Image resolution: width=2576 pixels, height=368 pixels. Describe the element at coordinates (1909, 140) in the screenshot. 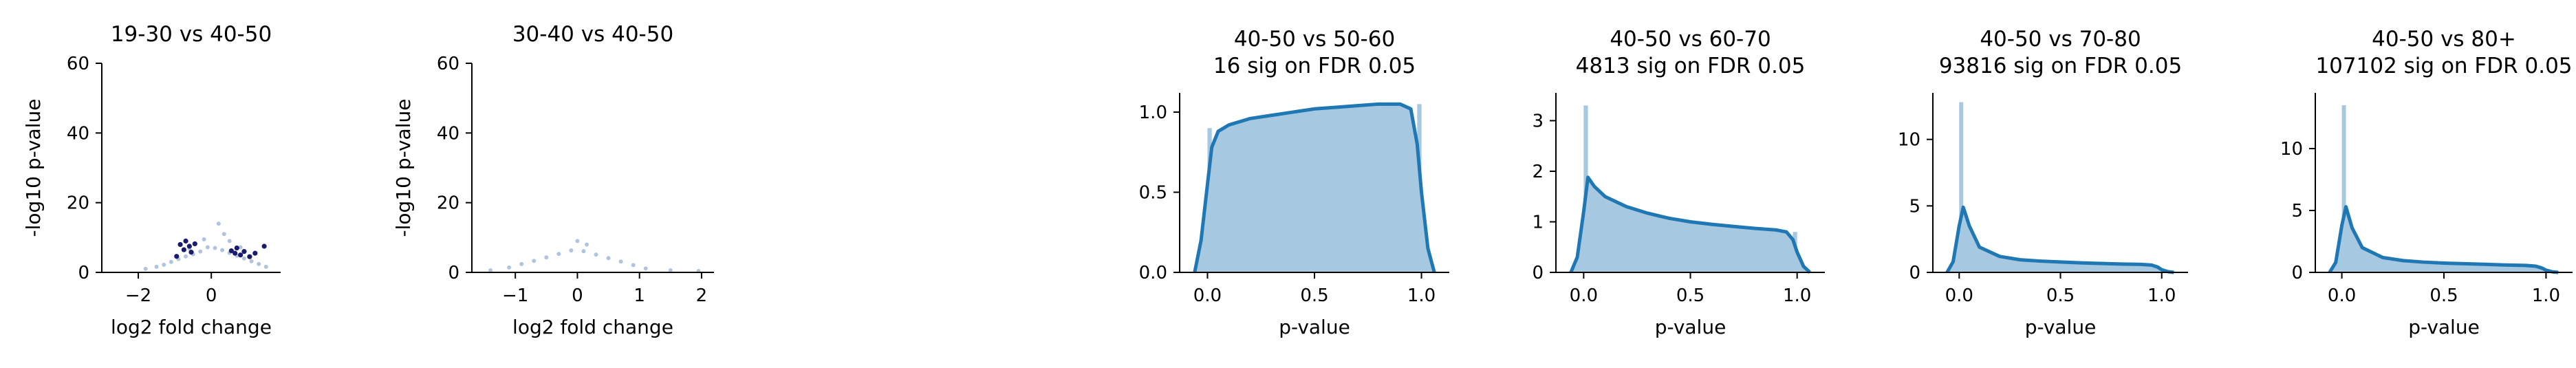

I see `y-tick-label: 10` at that location.